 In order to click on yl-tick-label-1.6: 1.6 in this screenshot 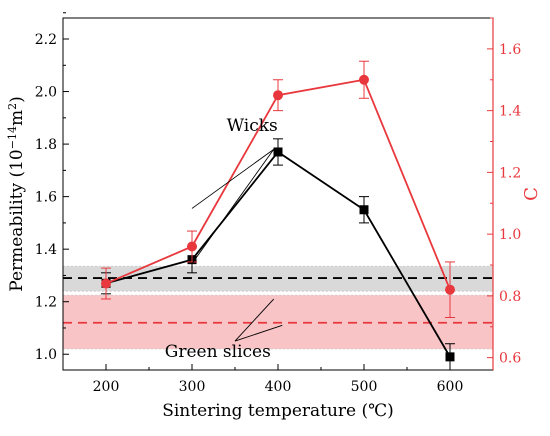, I will do `click(46, 198)`.